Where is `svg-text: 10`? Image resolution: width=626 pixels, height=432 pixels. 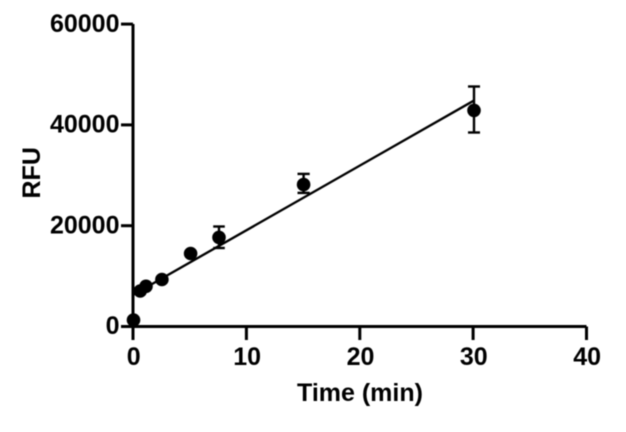
svg-text: 10 is located at coordinates (247, 357).